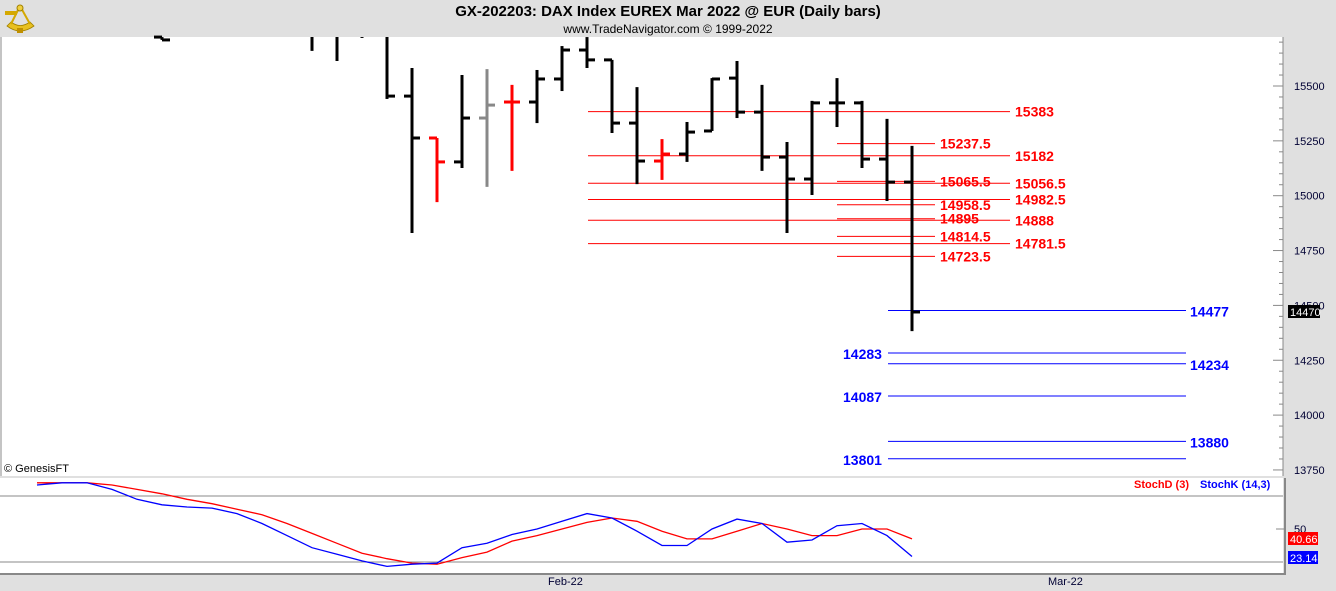  Describe the element at coordinates (36, 469) in the screenshot. I see `copyright-label: © GenesisFT` at that location.